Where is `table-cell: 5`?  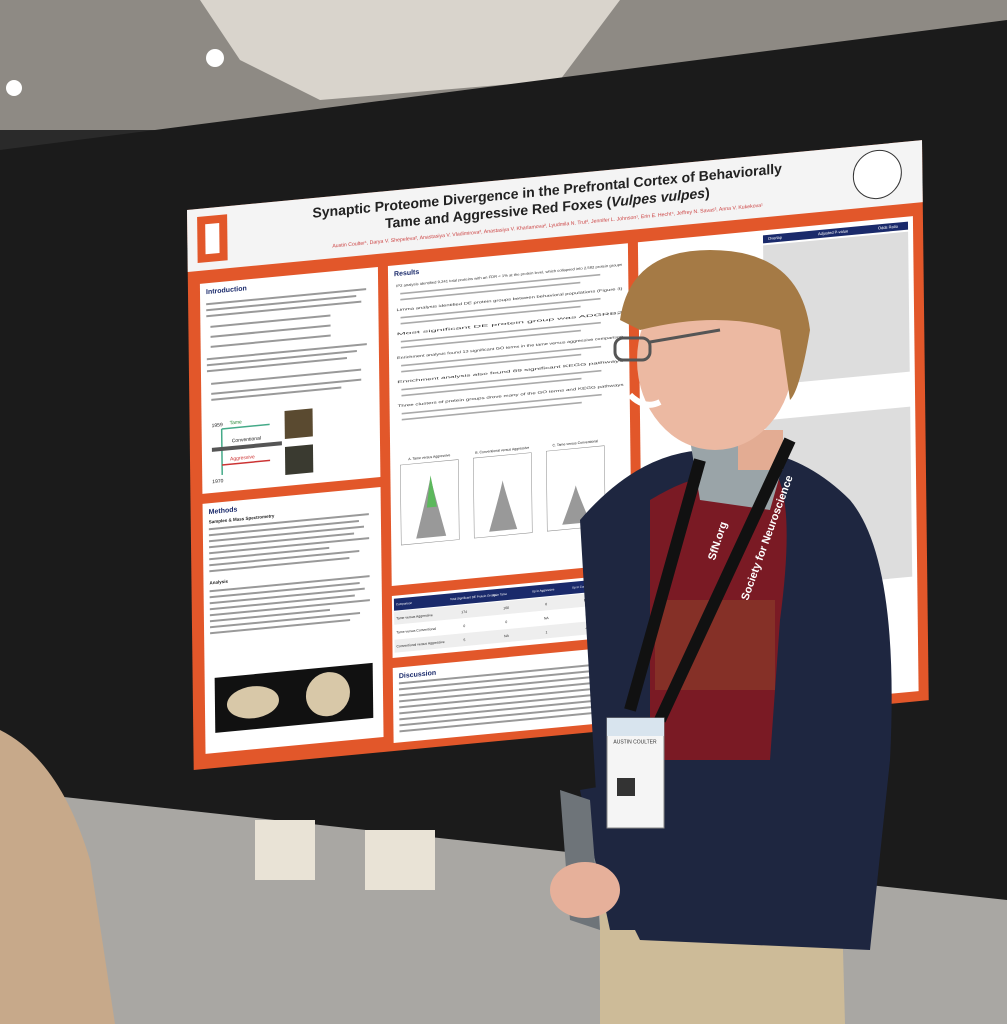
table-cell: 5 is located at coordinates (465, 640).